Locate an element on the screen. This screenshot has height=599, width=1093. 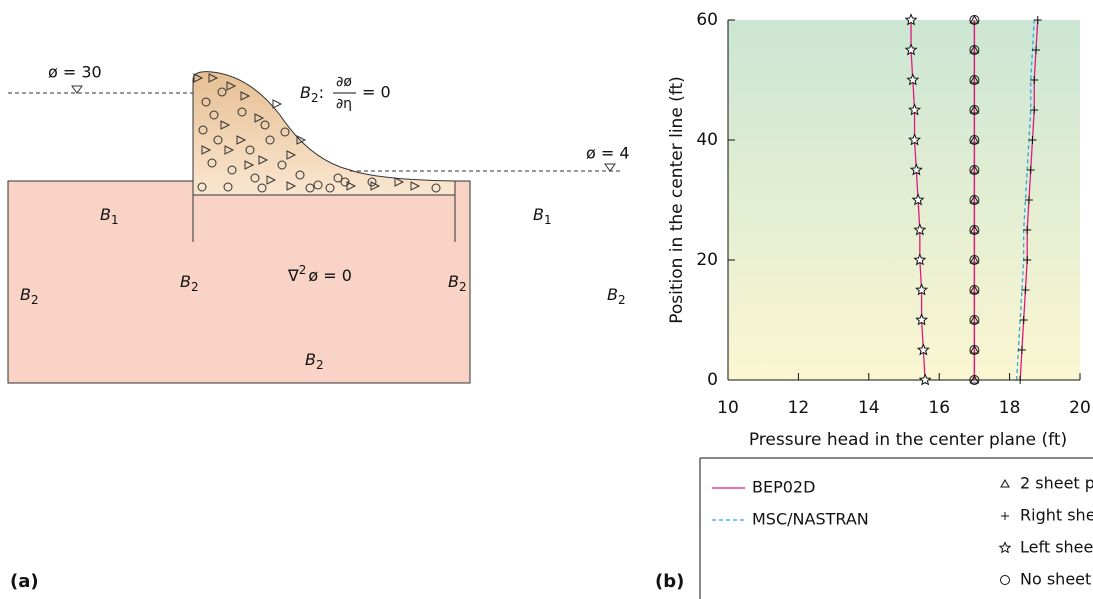
x-tick-label: 20 is located at coordinates (1080, 408).